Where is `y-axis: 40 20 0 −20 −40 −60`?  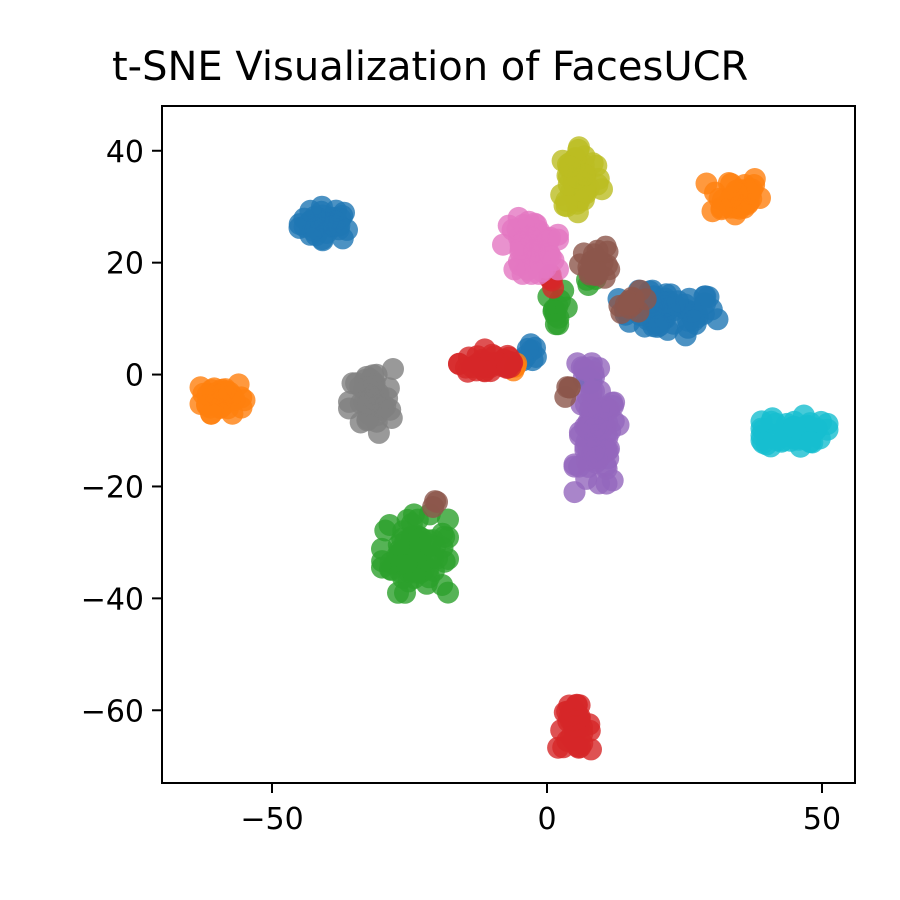 y-axis: 40 20 0 −20 −40 −60 is located at coordinates (121, 432).